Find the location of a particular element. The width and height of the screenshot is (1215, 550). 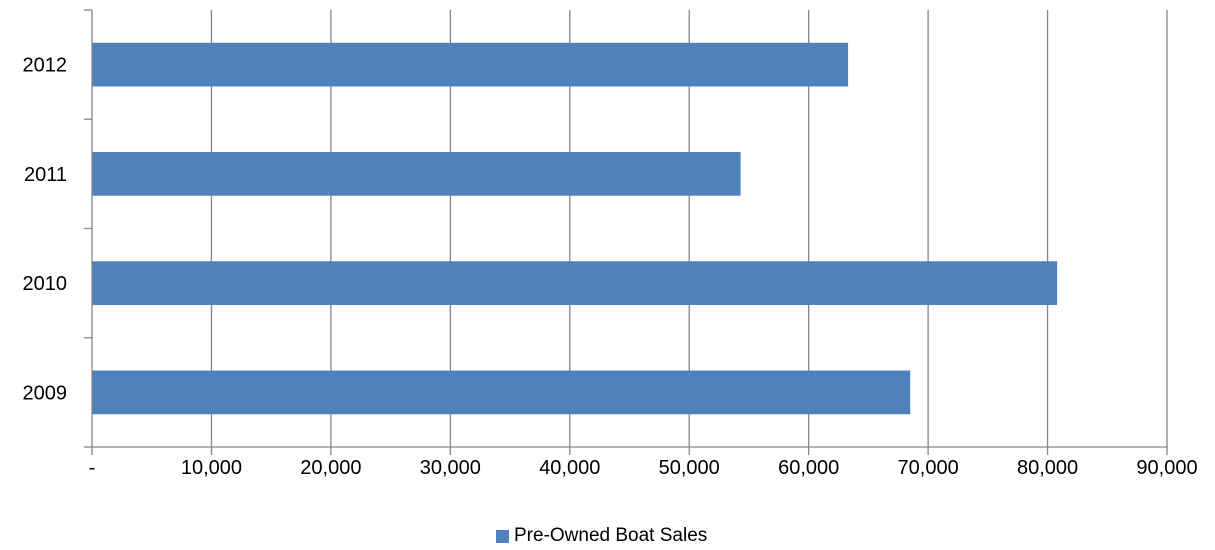

x-tick-label: 90,000 is located at coordinates (1166, 468).